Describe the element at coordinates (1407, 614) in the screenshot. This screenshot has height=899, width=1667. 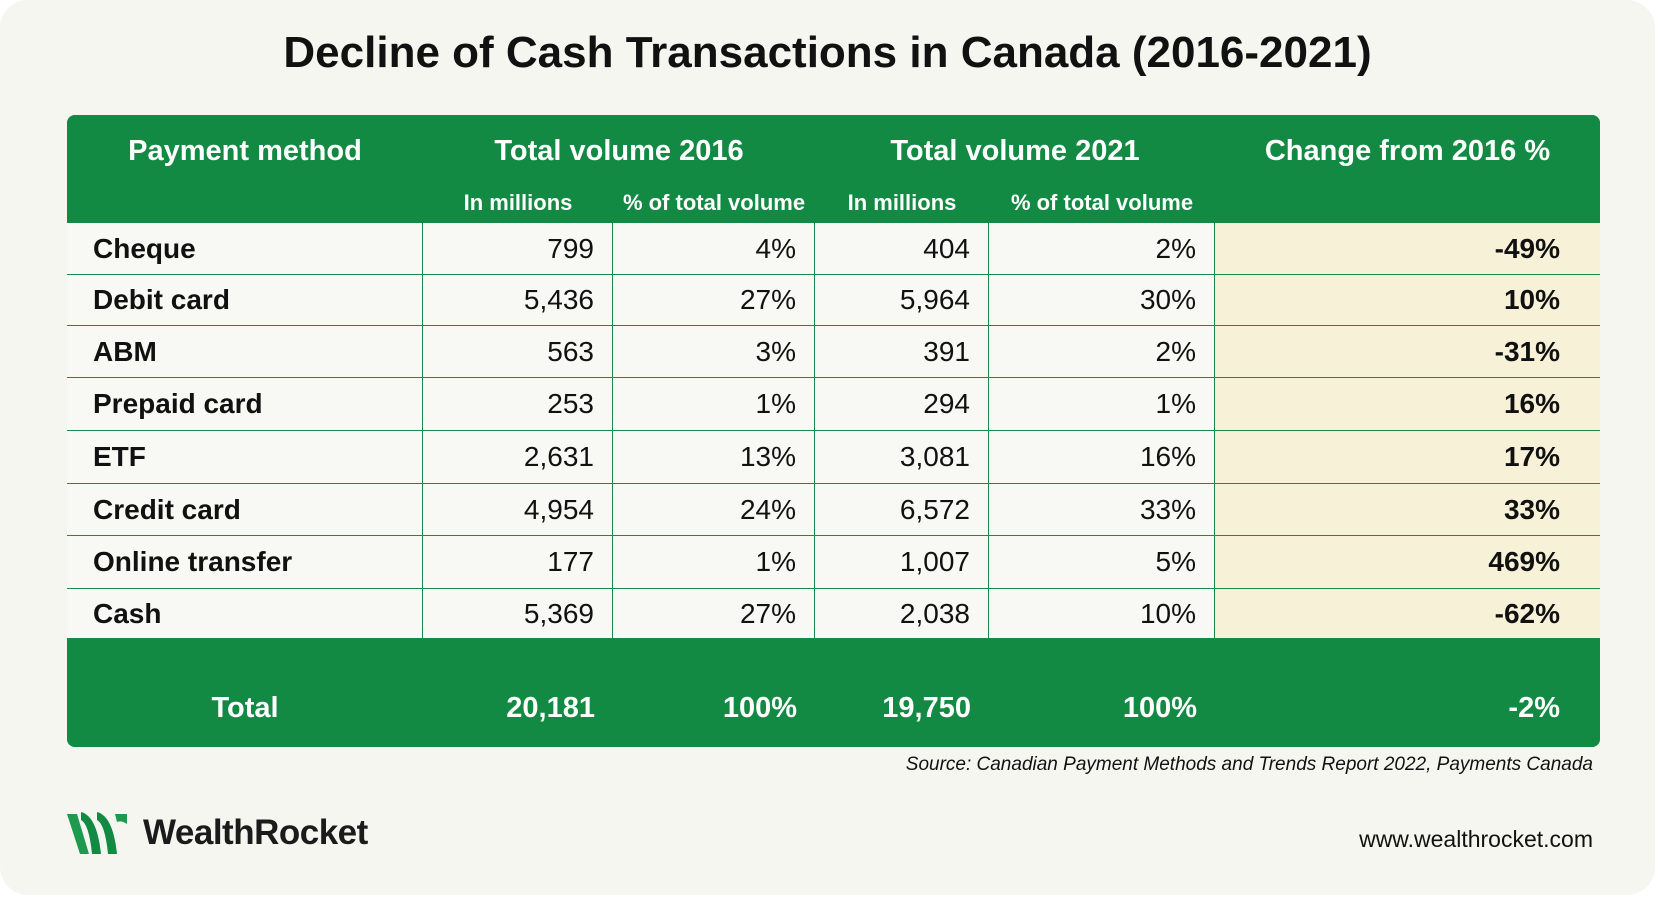
I see `cell-change: -62%` at that location.